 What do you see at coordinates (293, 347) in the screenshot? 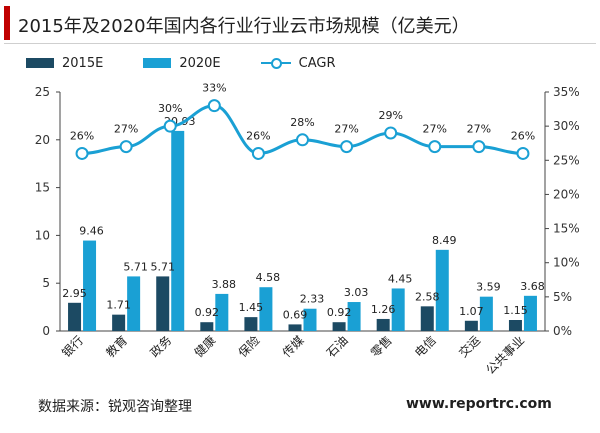
I see `x-category-label: 传媒` at bounding box center [293, 347].